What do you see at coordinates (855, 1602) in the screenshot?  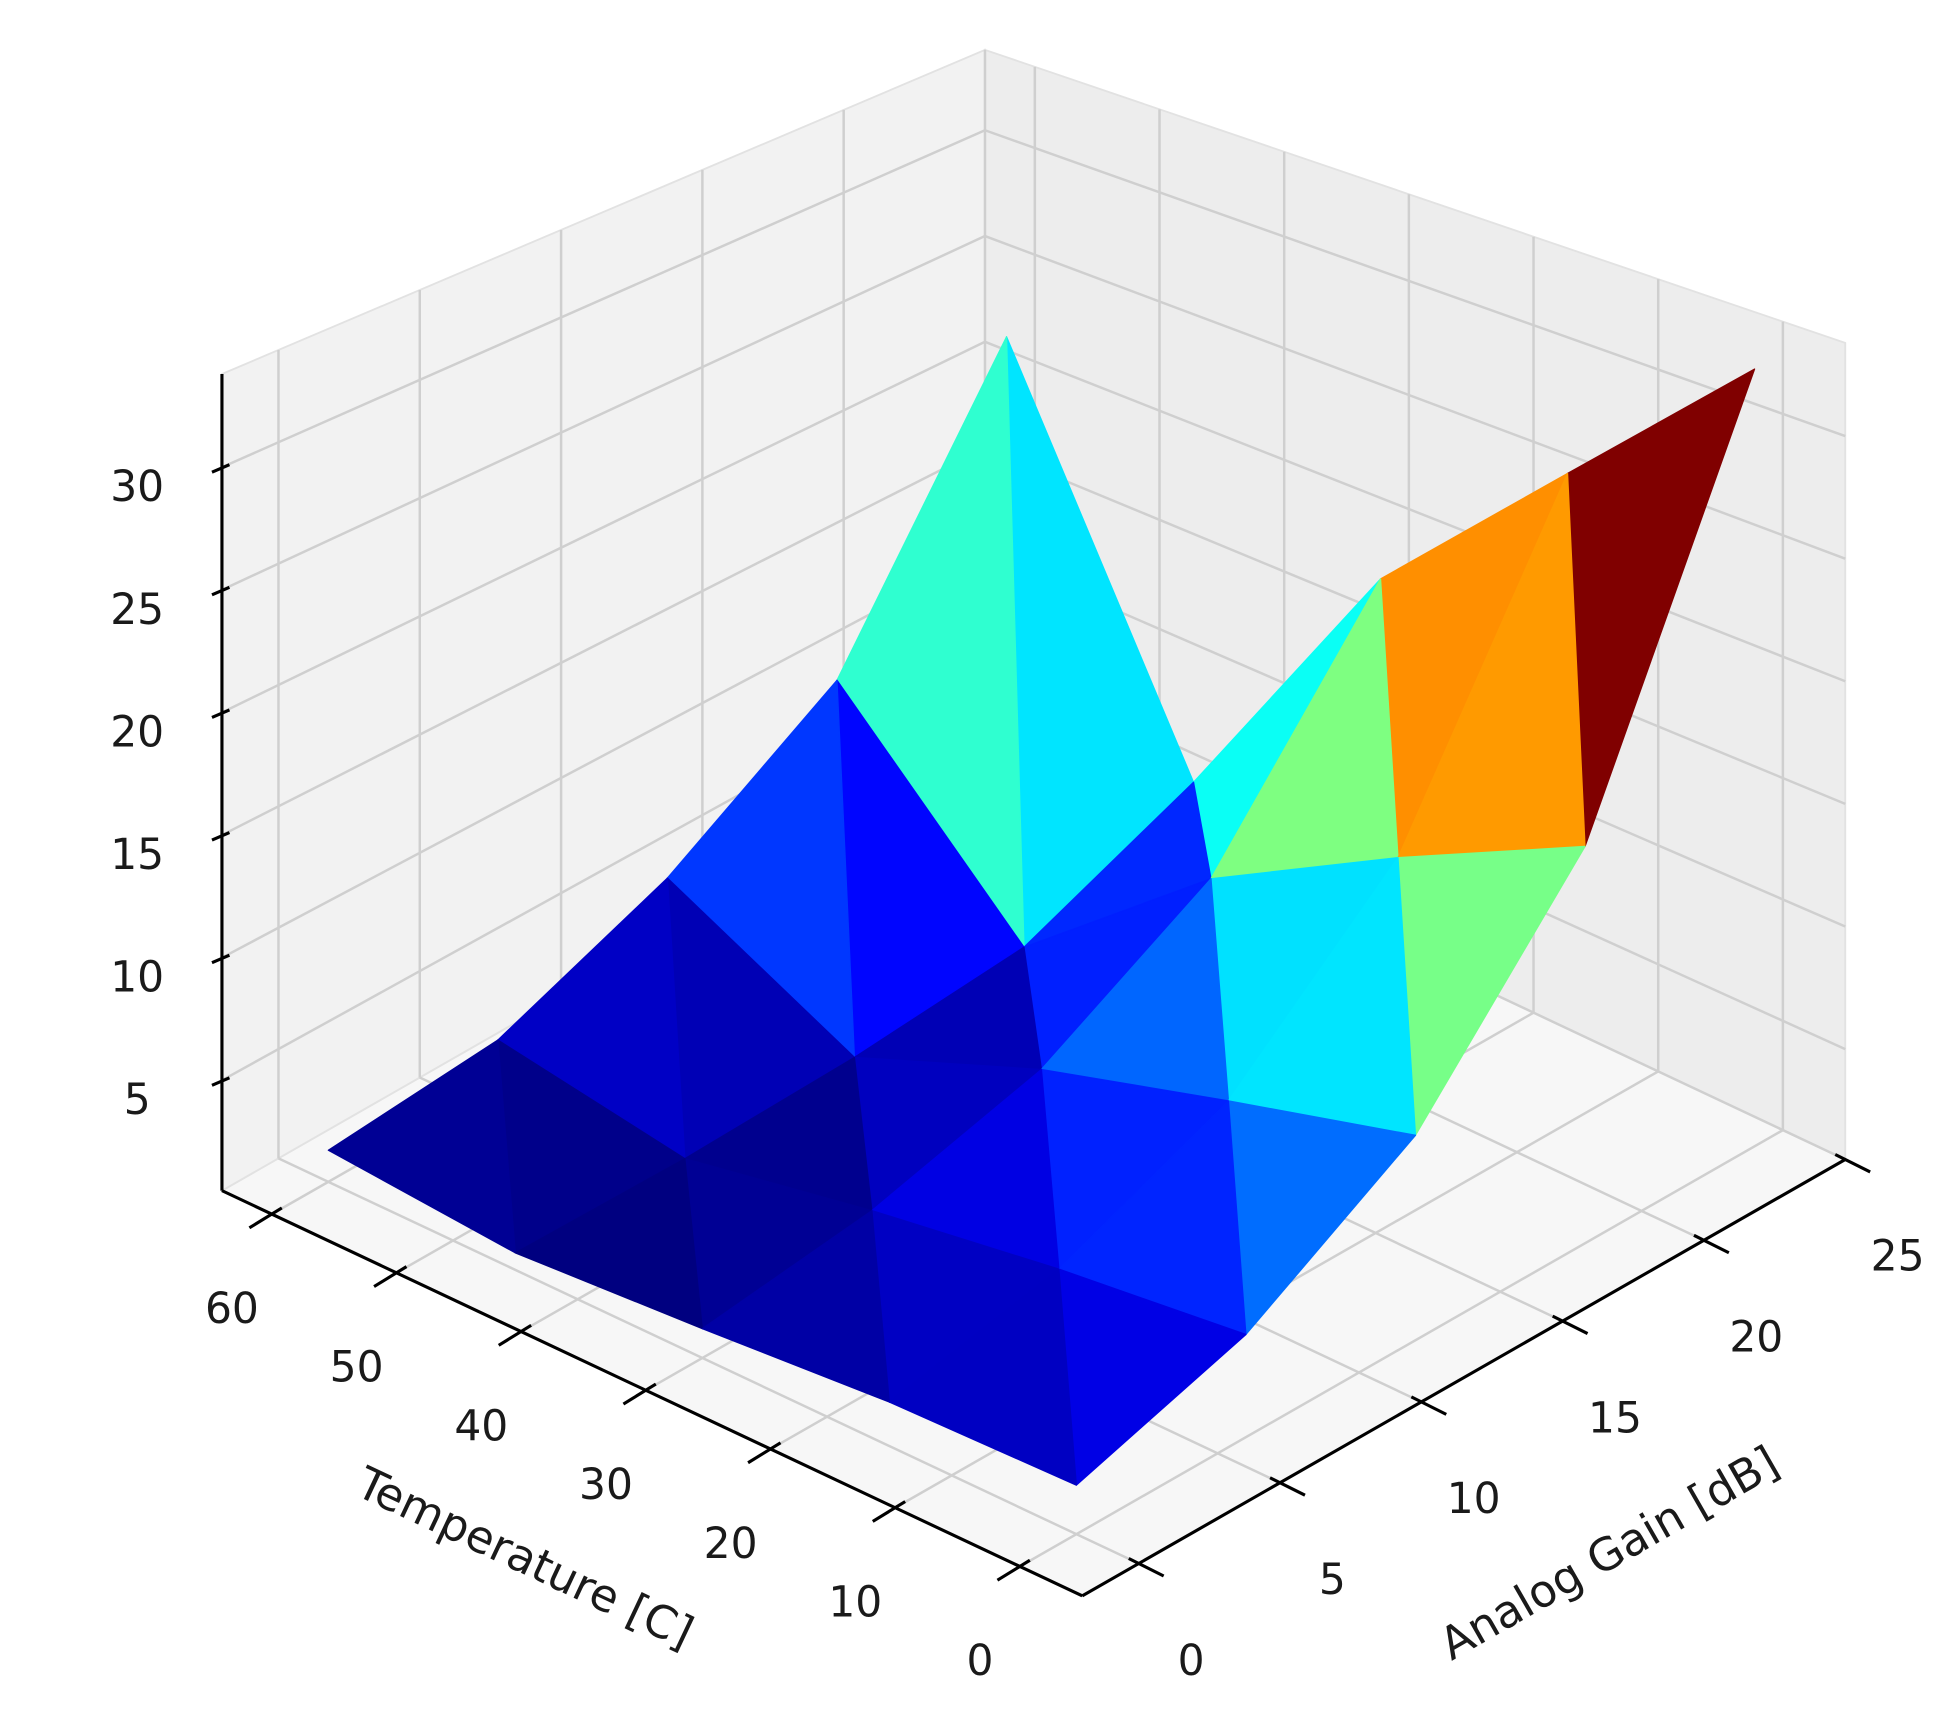 I see `x-tick-label: 10` at bounding box center [855, 1602].